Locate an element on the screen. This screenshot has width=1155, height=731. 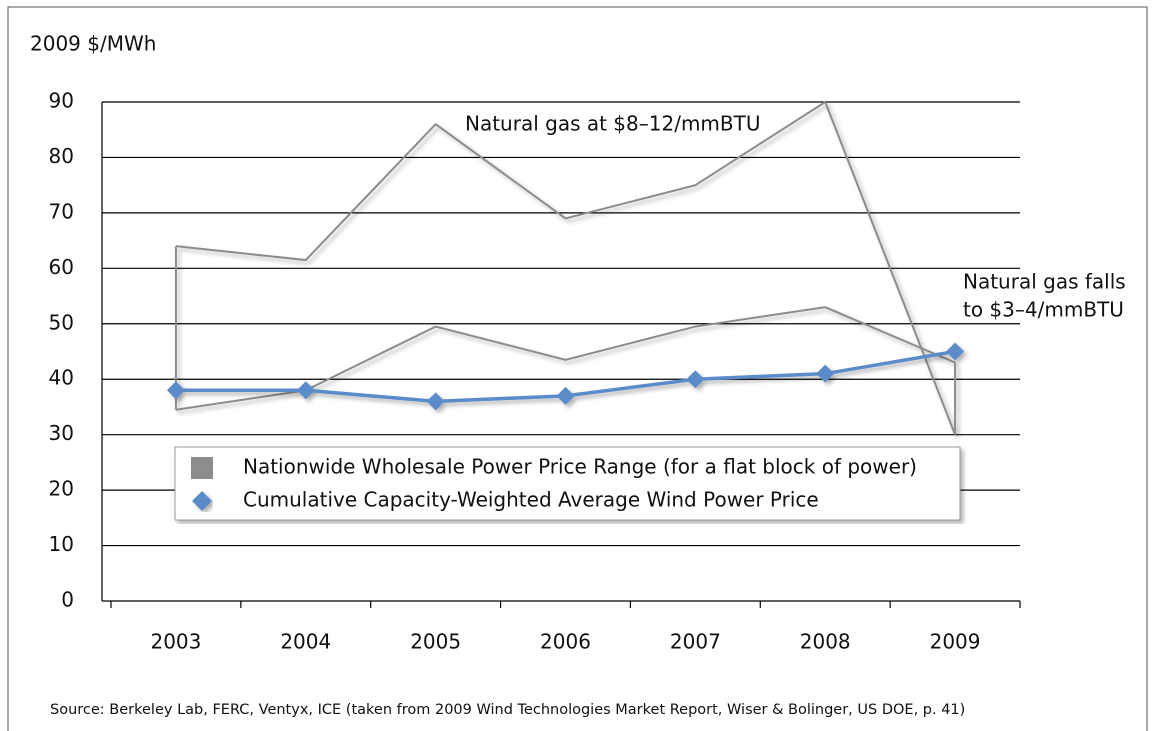
y-tick-label: 60 is located at coordinates (61, 267).